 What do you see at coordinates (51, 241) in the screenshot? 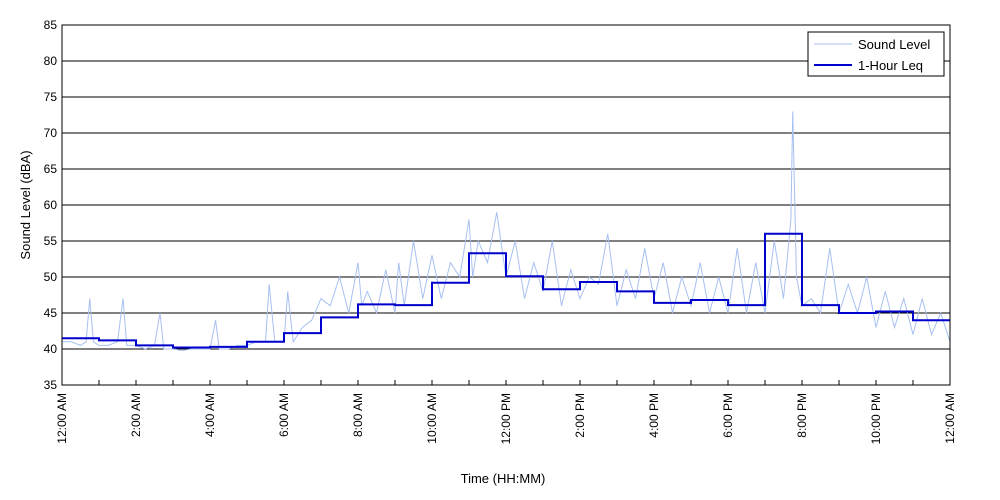
I see `y-tick-label: 55` at bounding box center [51, 241].